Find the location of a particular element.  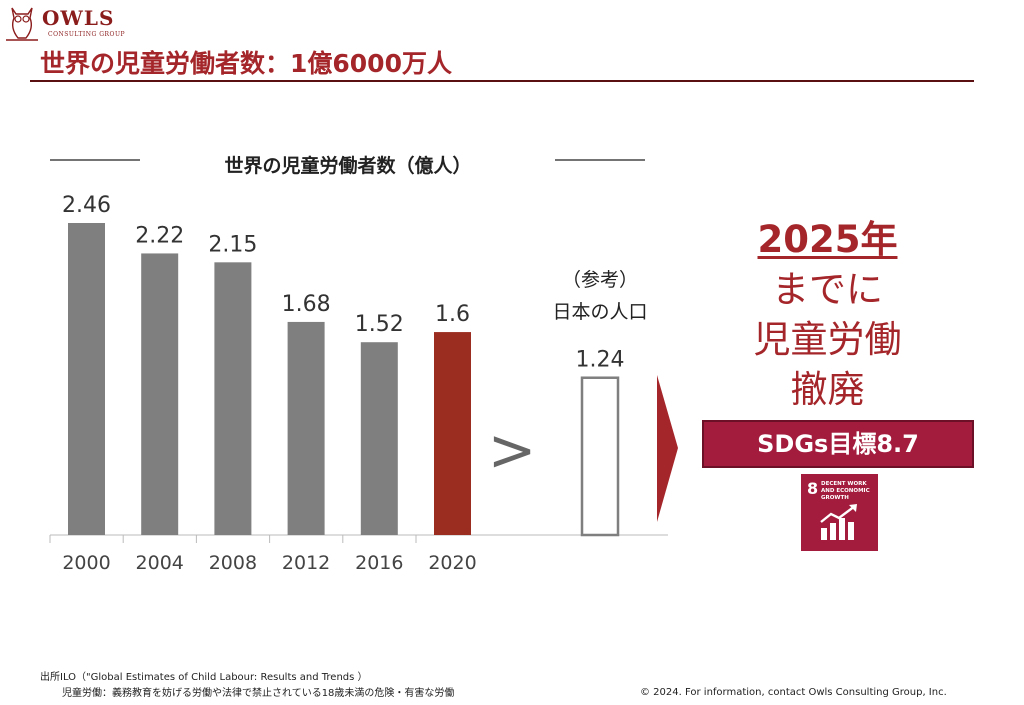

source-line-2: 児童労働：義務教育を妨げる労働や法律で禁止されている18歳未満の危険・有害な労働 is located at coordinates (258, 693).